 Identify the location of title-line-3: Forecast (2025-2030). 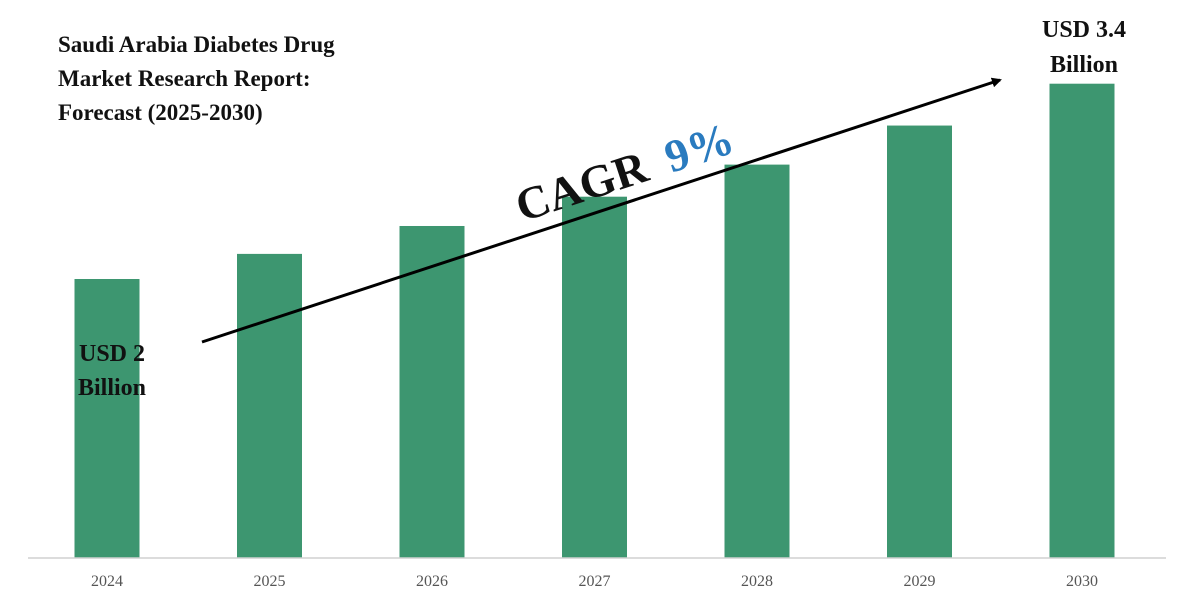
(160, 112).